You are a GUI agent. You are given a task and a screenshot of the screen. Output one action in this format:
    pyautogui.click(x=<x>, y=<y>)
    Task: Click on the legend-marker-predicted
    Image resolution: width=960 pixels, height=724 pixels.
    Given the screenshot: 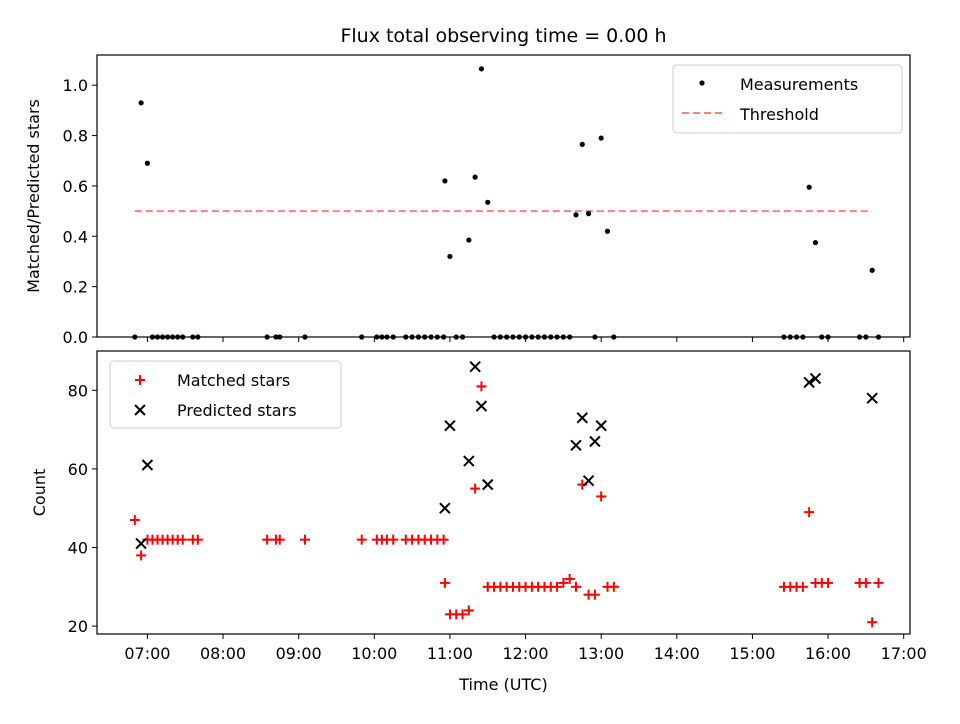 What is the action you would take?
    pyautogui.click(x=140, y=410)
    